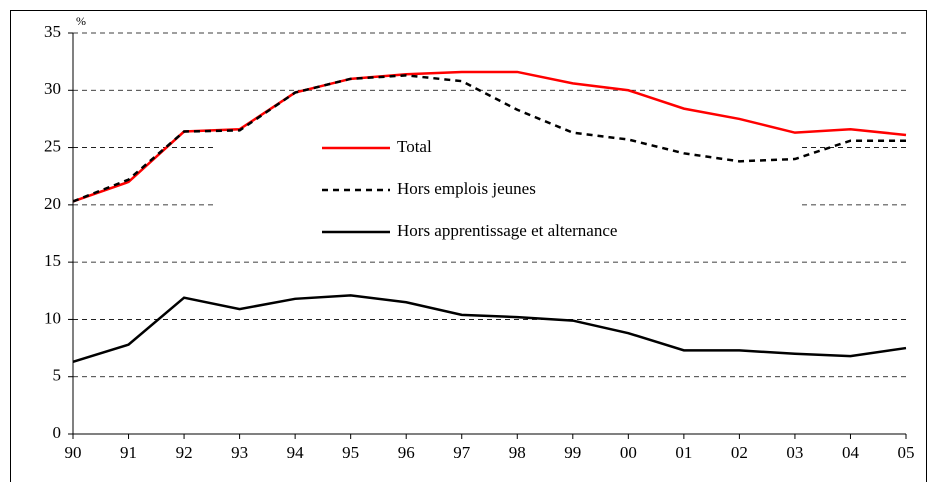 The image size is (937, 482). I want to click on x-tick-label: 91, so click(128, 452).